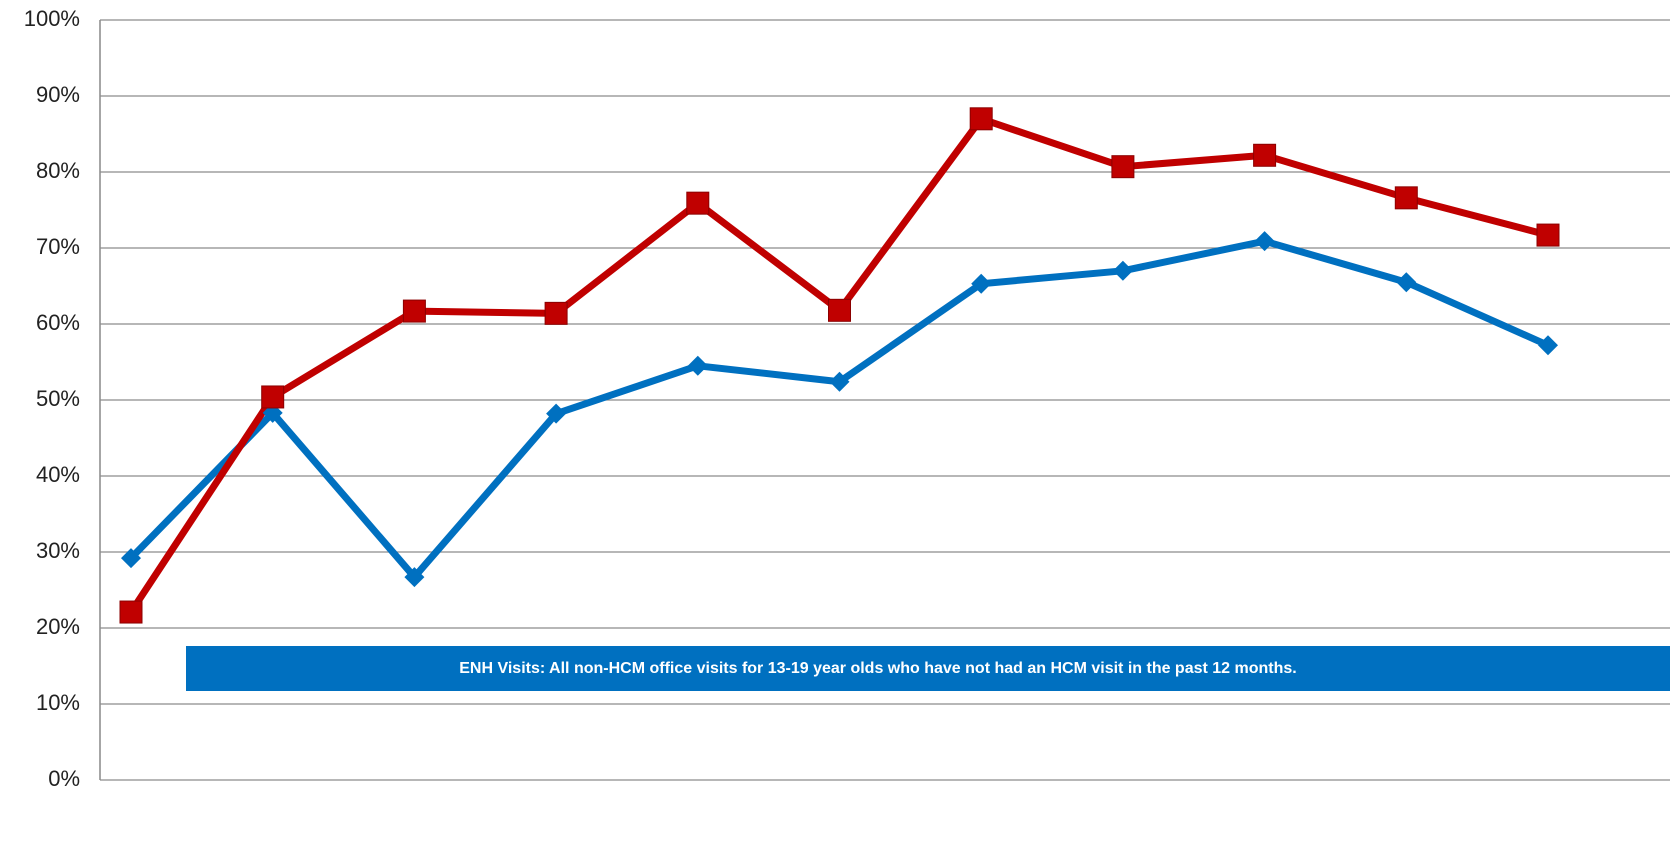 The image size is (1670, 844). Describe the element at coordinates (52, 18) in the screenshot. I see `y-tick-label: 100%` at that location.